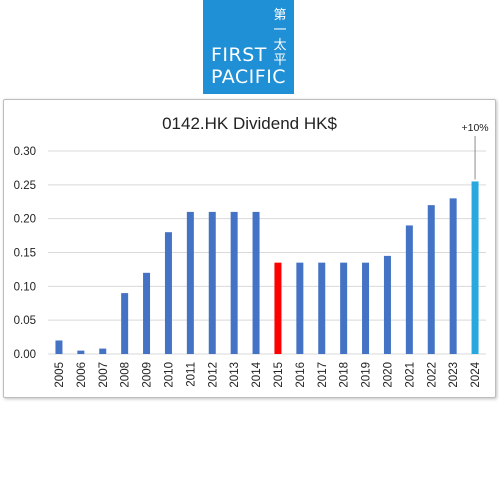 The image size is (499, 500). Describe the element at coordinates (147, 313) in the screenshot. I see `bar-2009` at that location.